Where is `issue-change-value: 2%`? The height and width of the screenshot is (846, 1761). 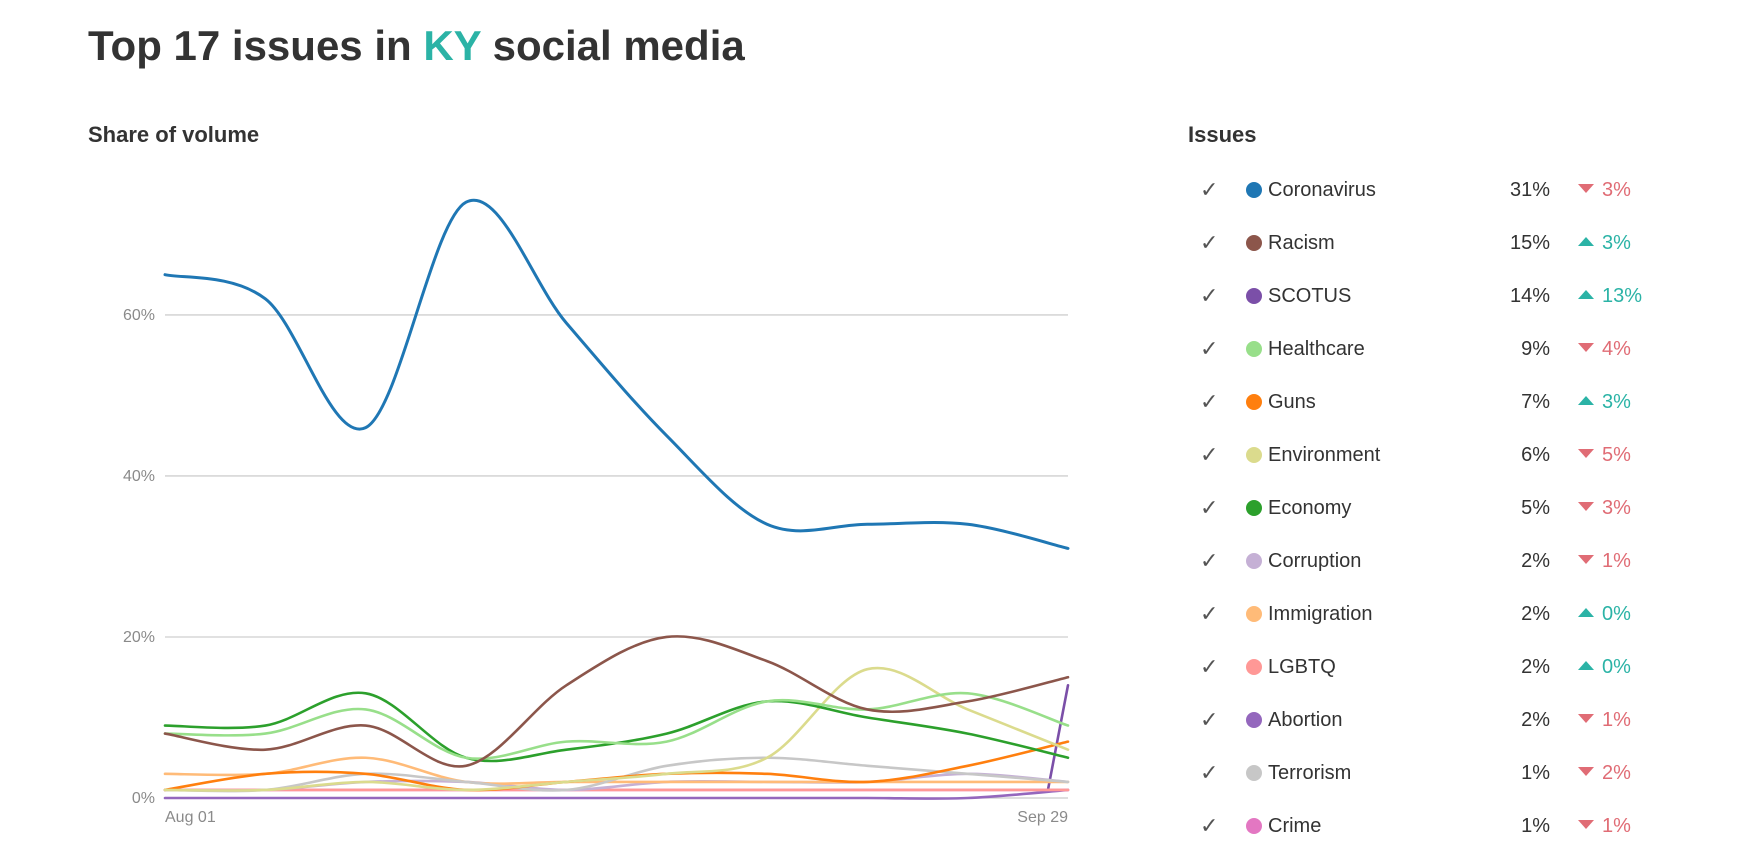
issue-change-value: 2% is located at coordinates (1616, 773).